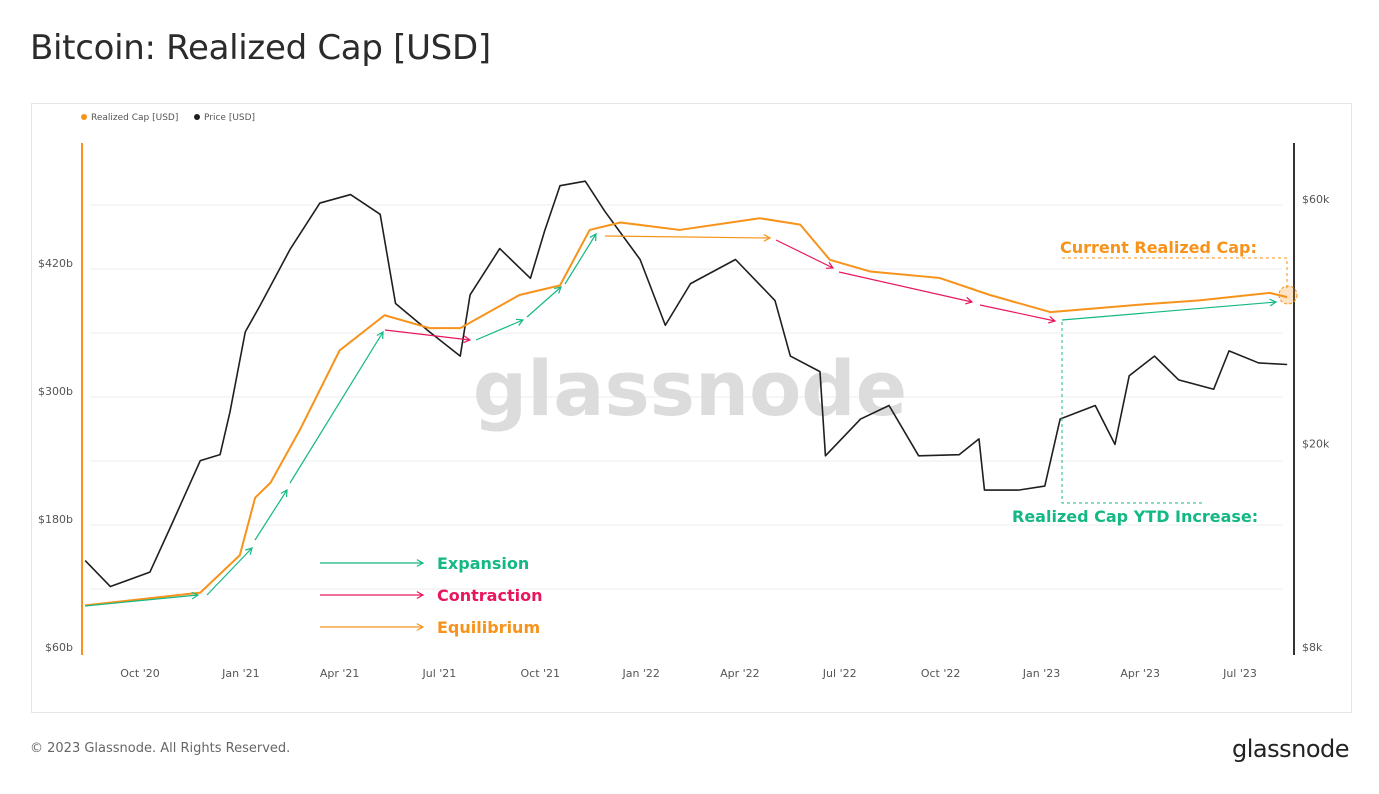  I want to click on right-axis-tick: $60k, so click(1316, 199).